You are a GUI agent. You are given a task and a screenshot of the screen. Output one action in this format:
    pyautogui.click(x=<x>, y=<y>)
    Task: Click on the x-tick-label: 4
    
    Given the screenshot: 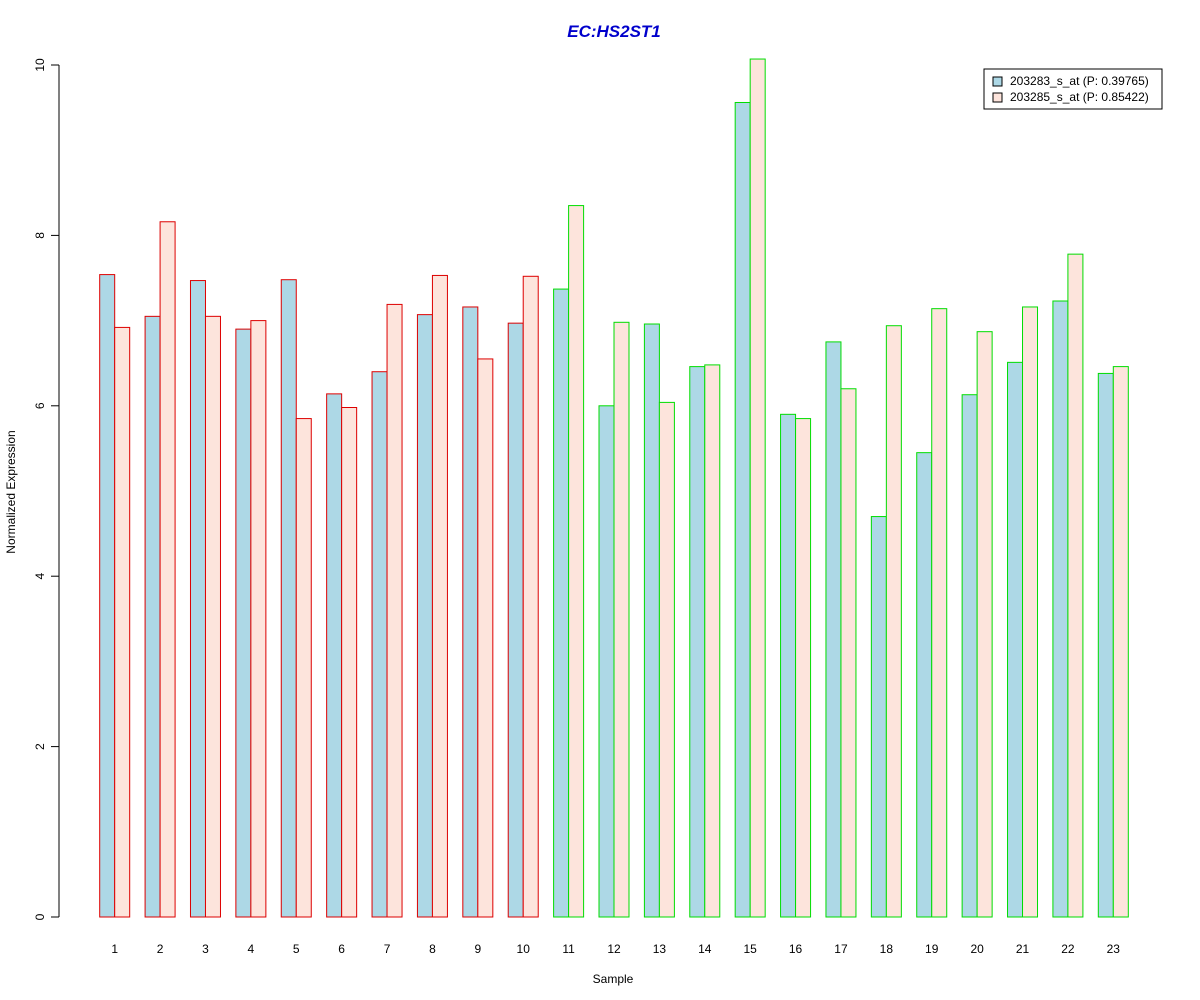 What is the action you would take?
    pyautogui.click(x=251, y=949)
    